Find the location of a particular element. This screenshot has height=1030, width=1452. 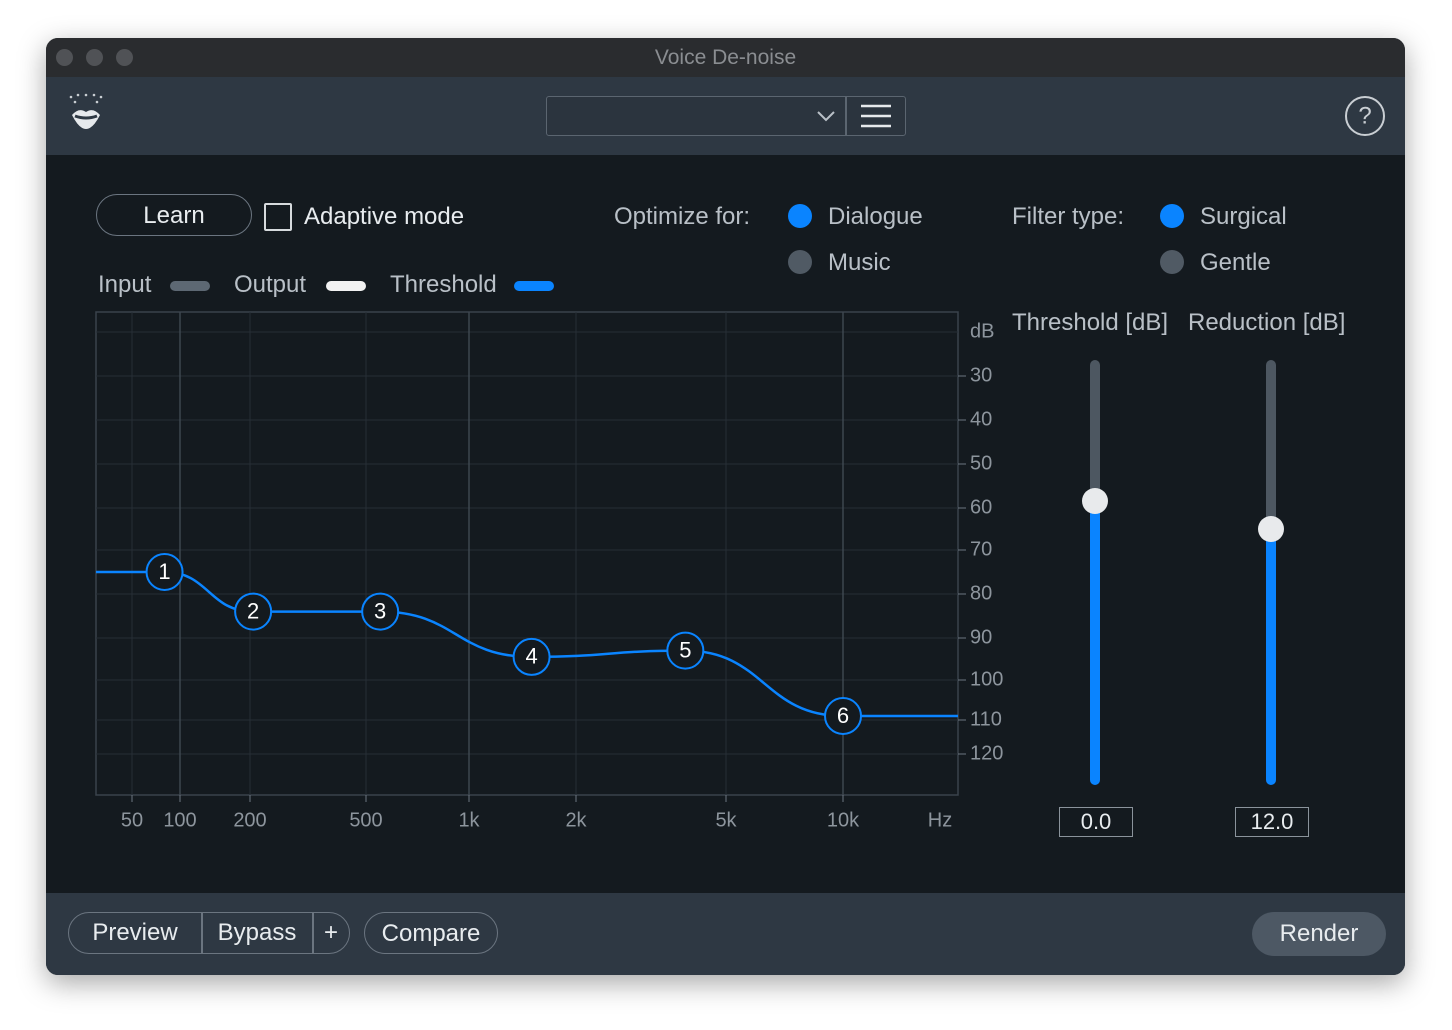

title-bar: Voice De-noise is located at coordinates (725, 57).